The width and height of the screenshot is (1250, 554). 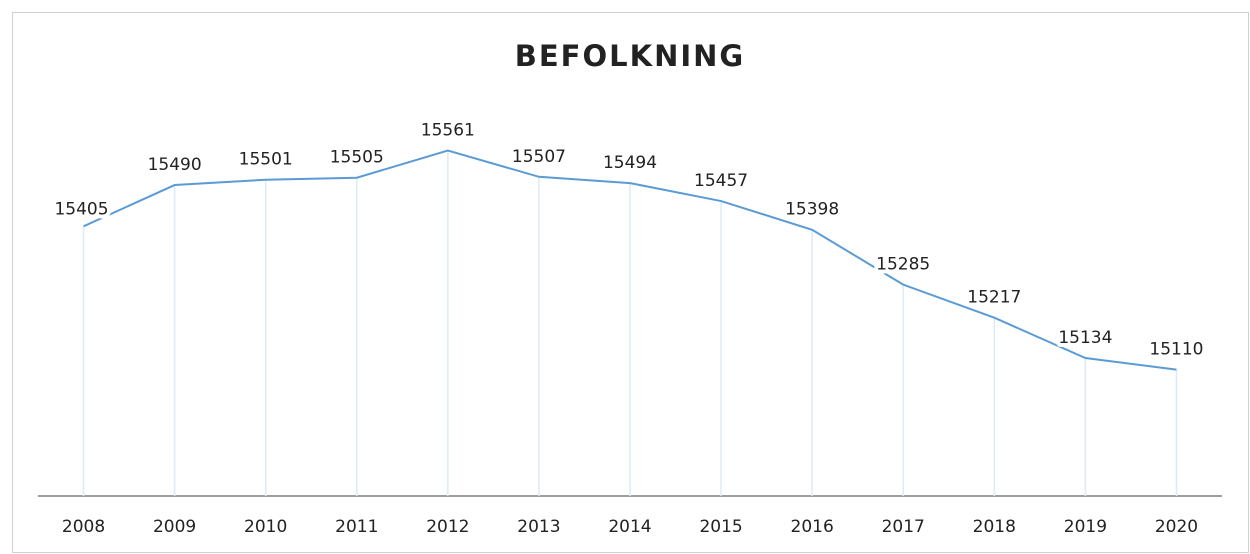 I want to click on data-label: 15561, so click(x=448, y=131).